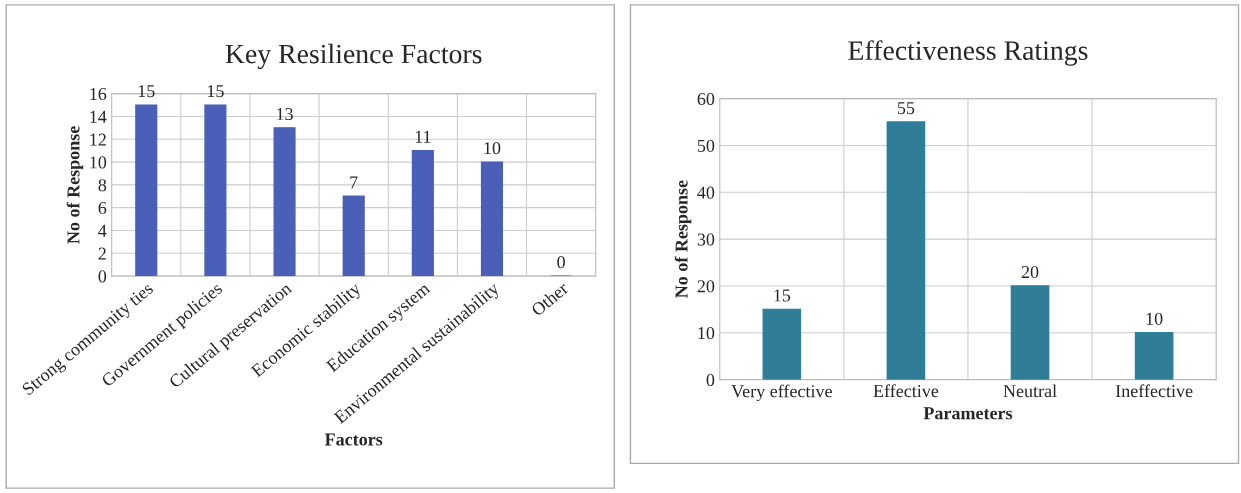 This screenshot has width=1241, height=493. Describe the element at coordinates (781, 393) in the screenshot. I see `x-tick-label: Very effective` at that location.